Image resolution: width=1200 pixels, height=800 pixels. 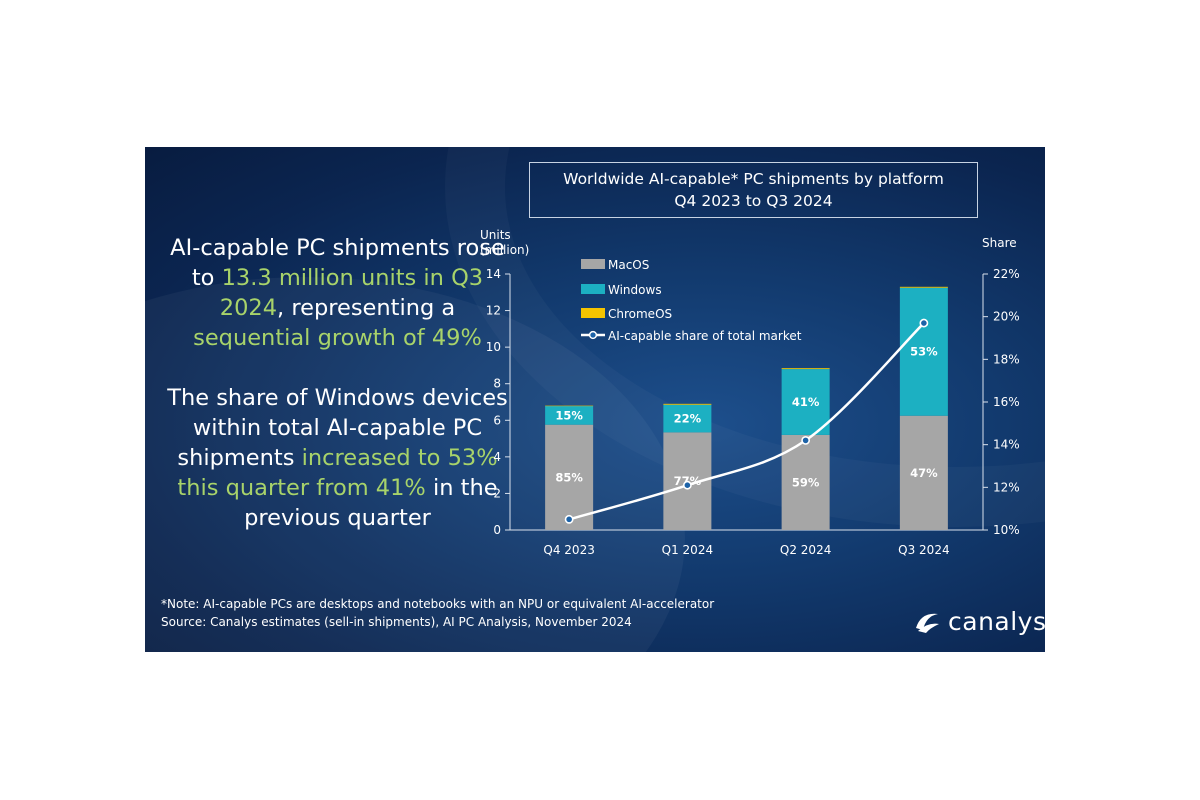 What do you see at coordinates (497, 384) in the screenshot?
I see `y-tick-label: 8` at bounding box center [497, 384].